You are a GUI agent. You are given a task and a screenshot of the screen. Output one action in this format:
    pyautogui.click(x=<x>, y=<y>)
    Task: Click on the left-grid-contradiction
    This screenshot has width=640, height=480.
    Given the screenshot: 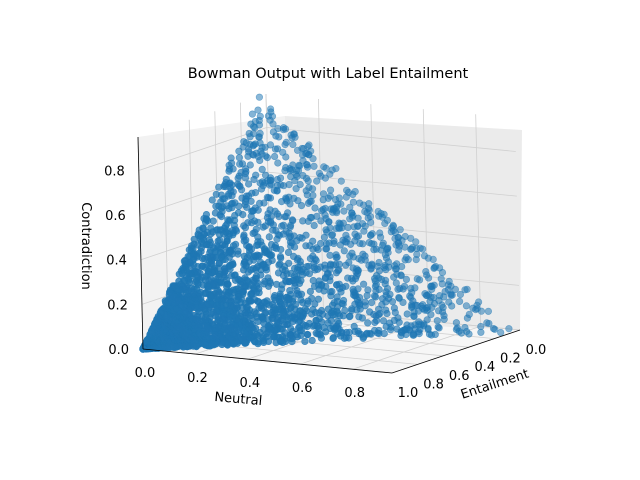 What is the action you would take?
    pyautogui.click(x=202, y=149)
    